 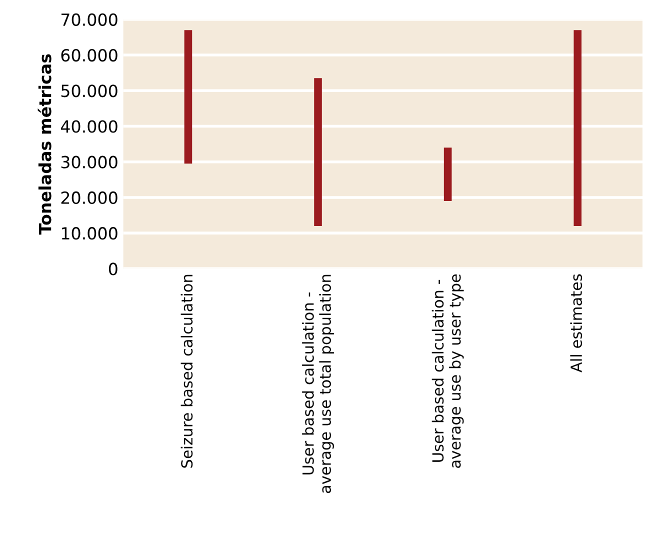 What do you see at coordinates (113, 269) in the screenshot?
I see `y-tick-label: 0` at bounding box center [113, 269].